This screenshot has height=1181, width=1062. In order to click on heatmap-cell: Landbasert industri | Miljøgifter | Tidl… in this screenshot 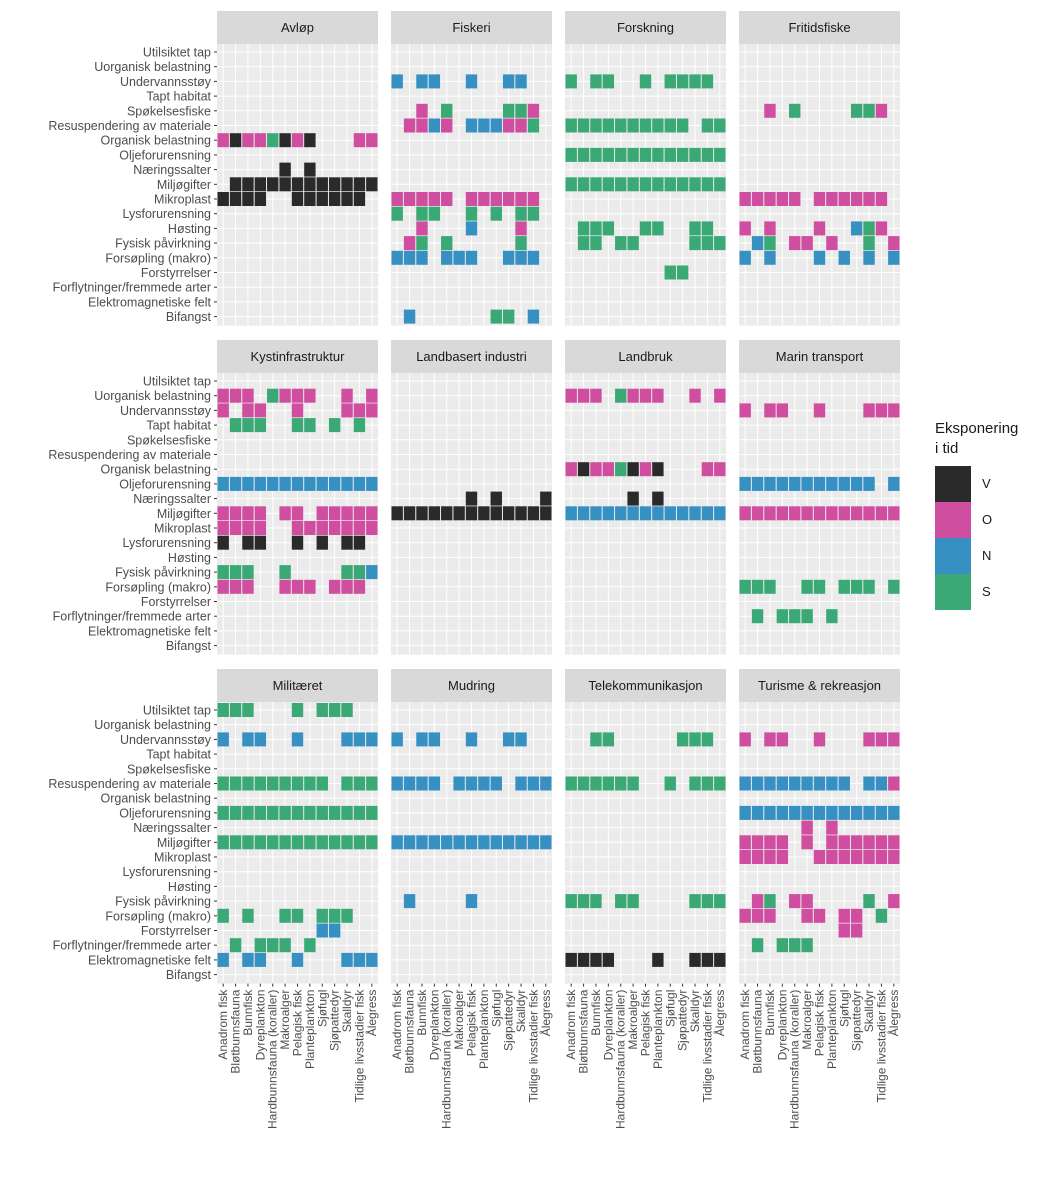, I will do `click(533, 513)`.